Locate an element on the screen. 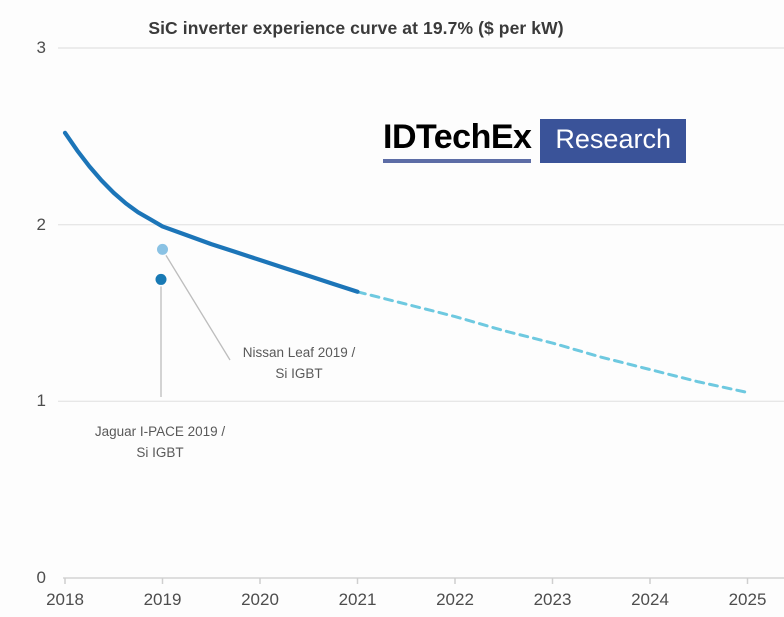 This screenshot has width=784, height=617. data-point-jaguar is located at coordinates (161, 279).